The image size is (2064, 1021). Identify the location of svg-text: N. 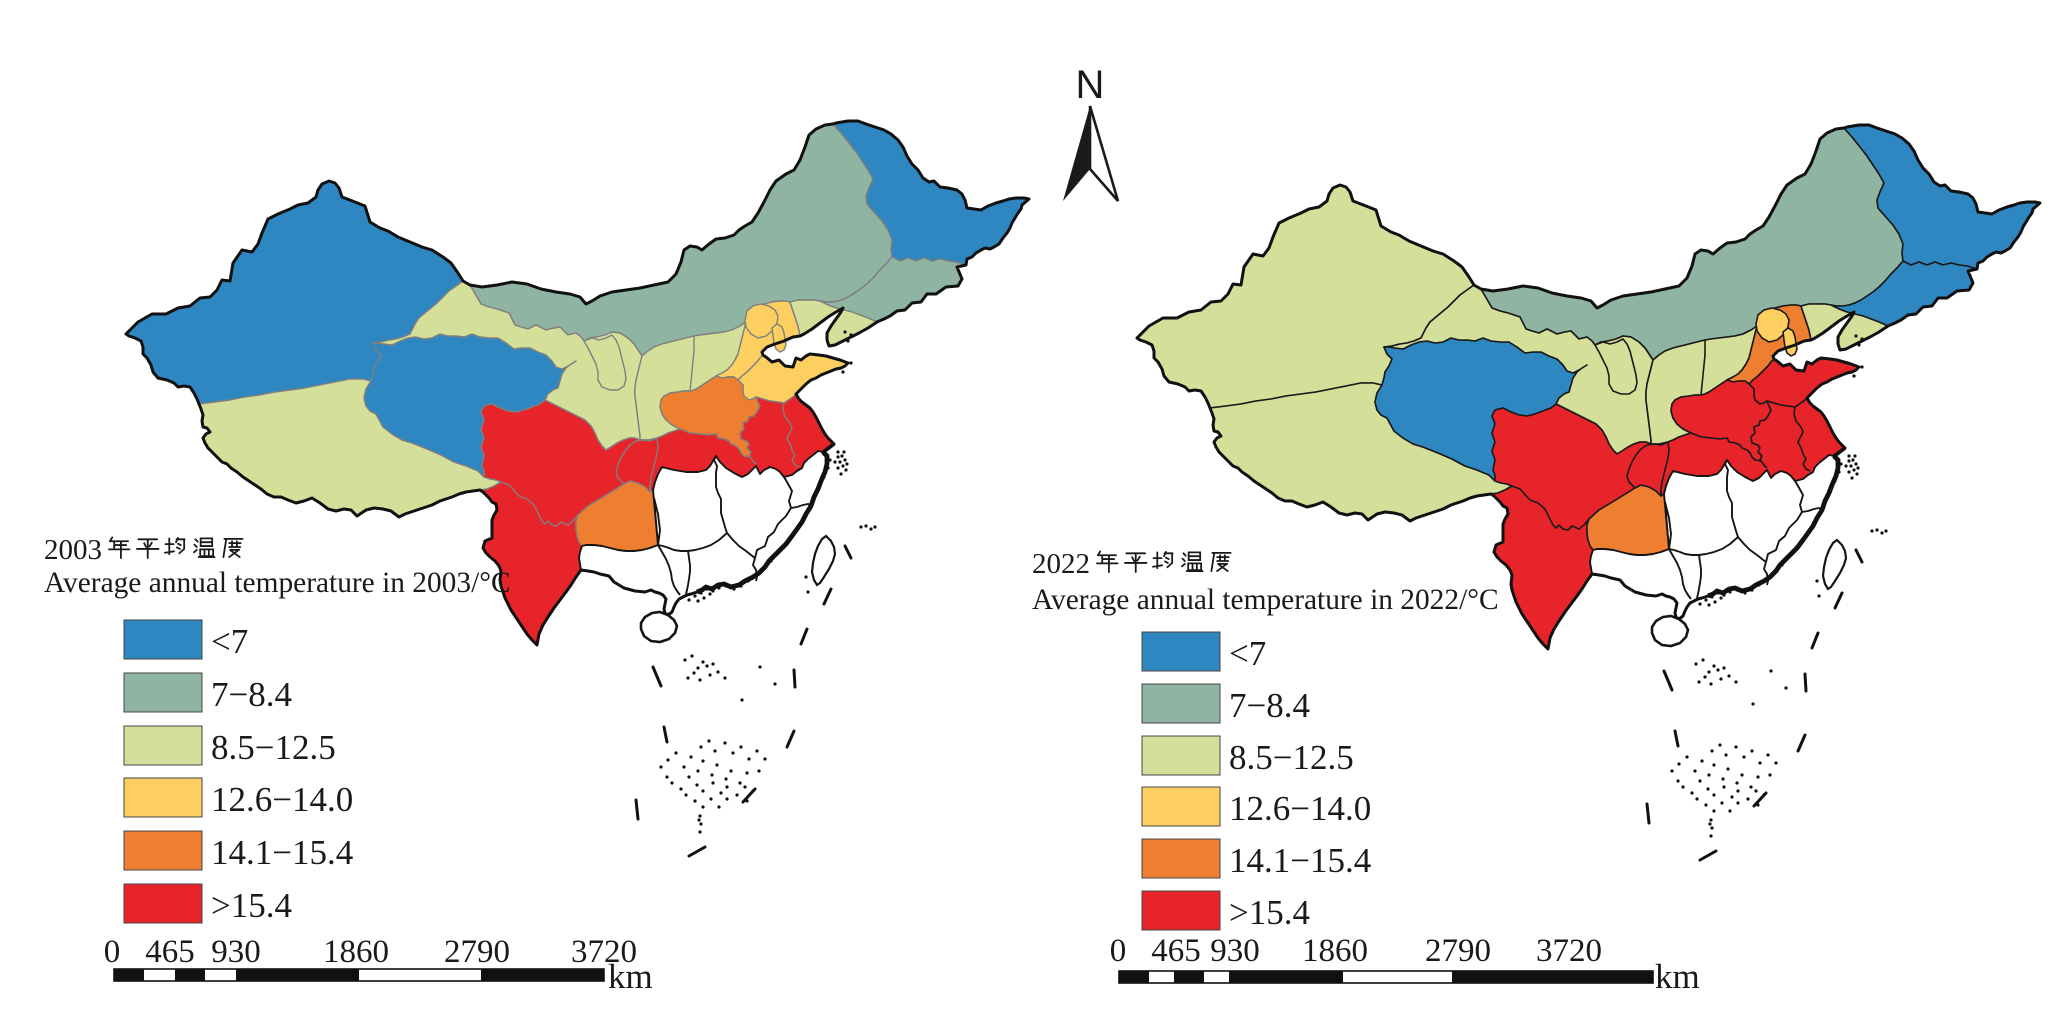
(1090, 85).